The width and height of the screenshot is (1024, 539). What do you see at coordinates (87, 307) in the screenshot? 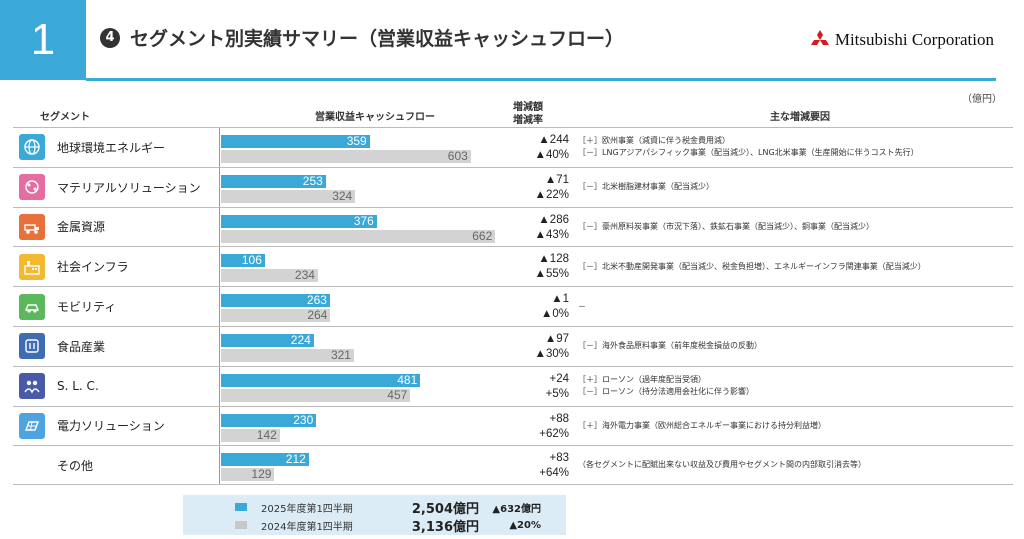
I see `segment-name: モビリティ` at bounding box center [87, 307].